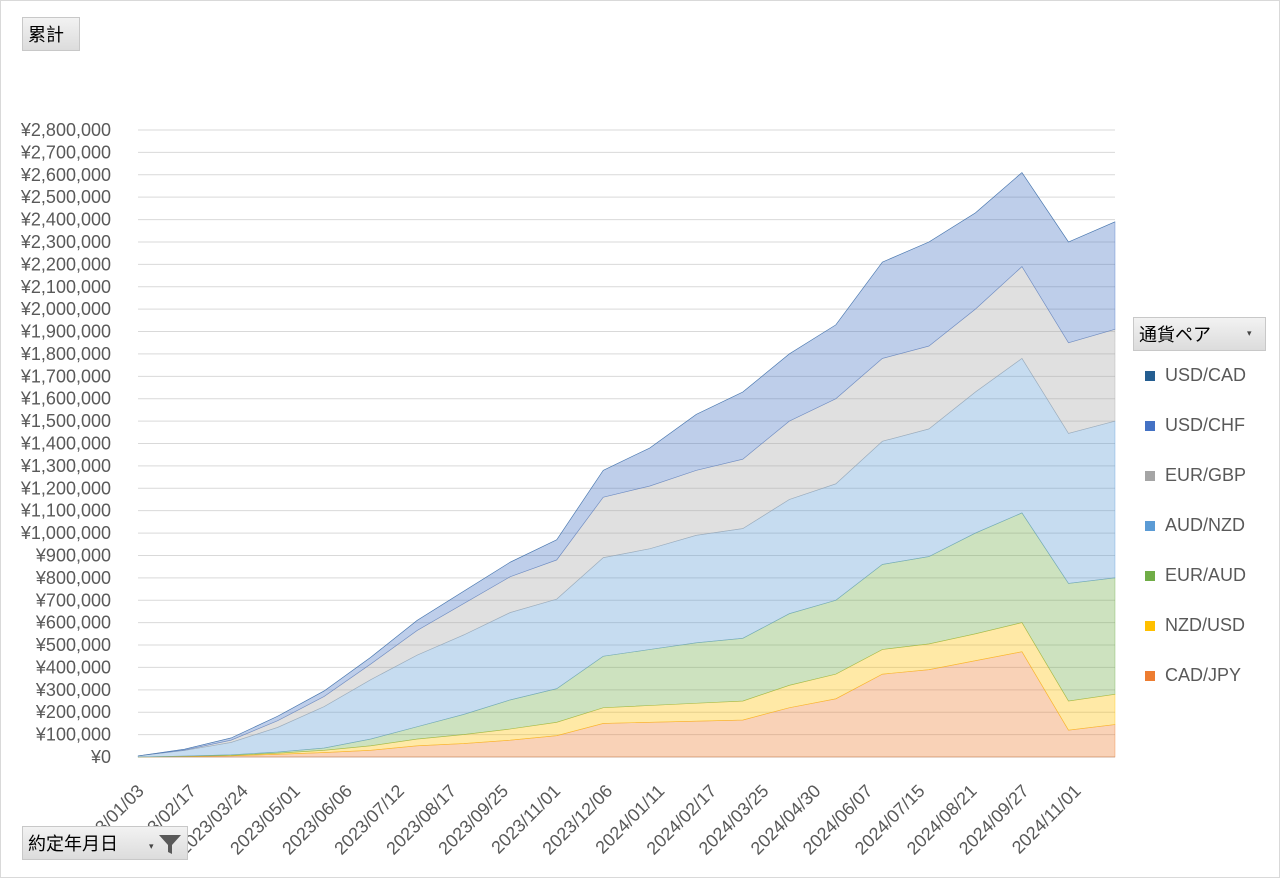 Image resolution: width=1280 pixels, height=878 pixels. What do you see at coordinates (1206, 575) in the screenshot?
I see `legend-label: EUR/AUD` at bounding box center [1206, 575].